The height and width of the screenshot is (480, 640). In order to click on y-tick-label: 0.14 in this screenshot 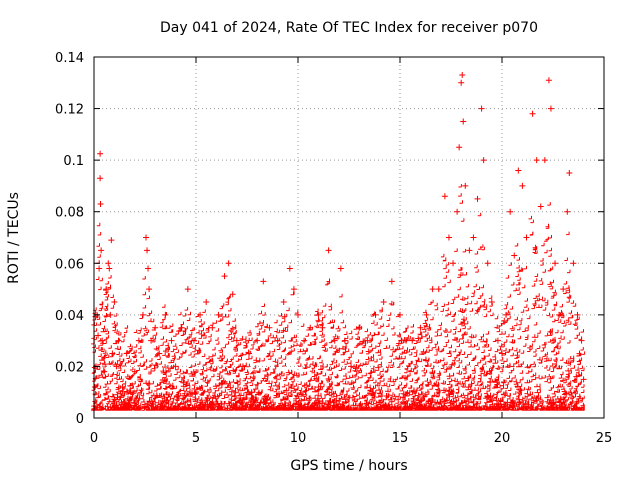, I will do `click(69, 58)`.